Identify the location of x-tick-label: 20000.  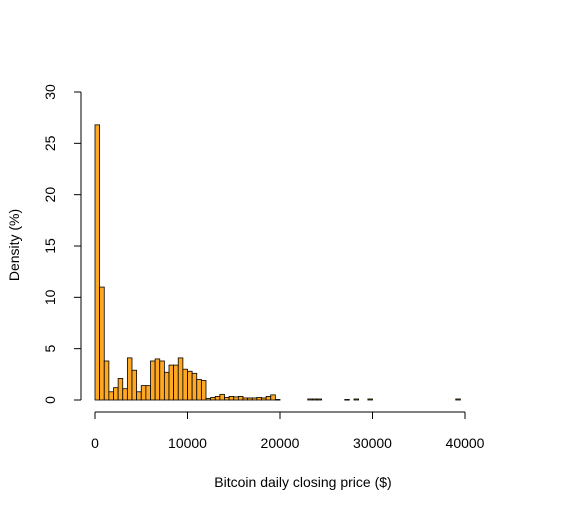
(280, 443).